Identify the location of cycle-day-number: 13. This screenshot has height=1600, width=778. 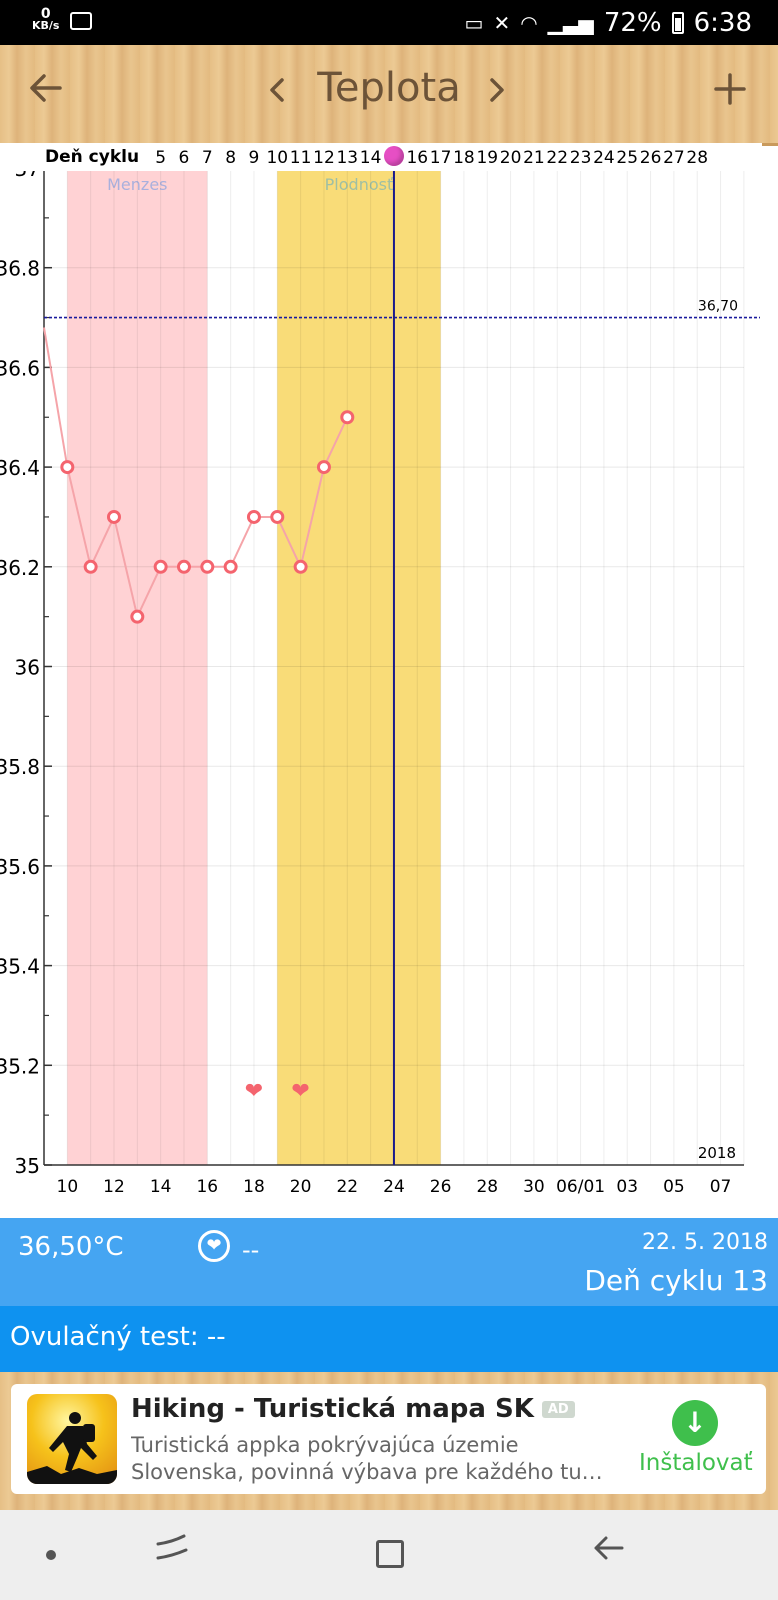
(347, 158).